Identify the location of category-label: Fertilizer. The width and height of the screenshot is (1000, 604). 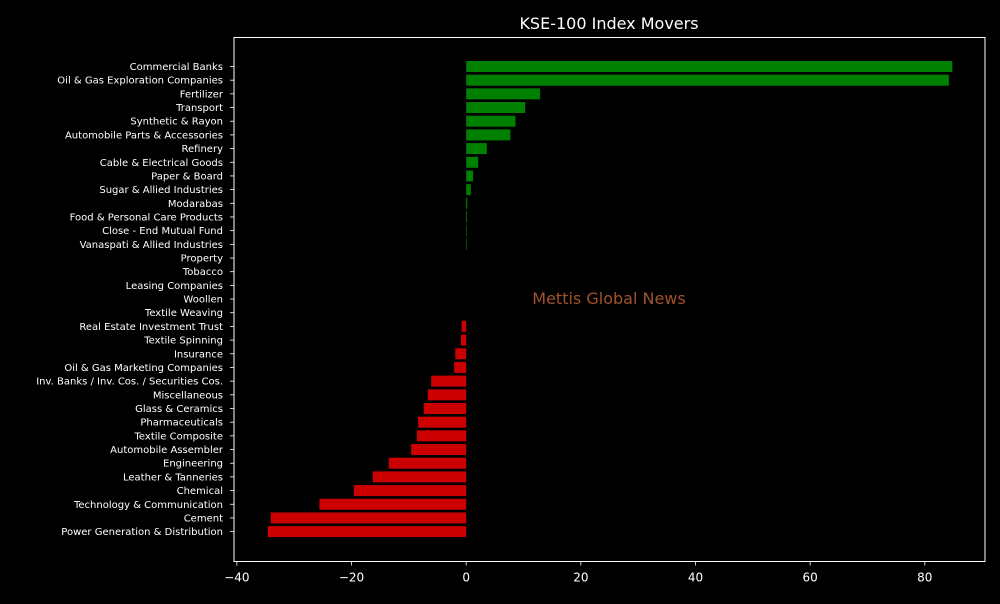
(202, 94).